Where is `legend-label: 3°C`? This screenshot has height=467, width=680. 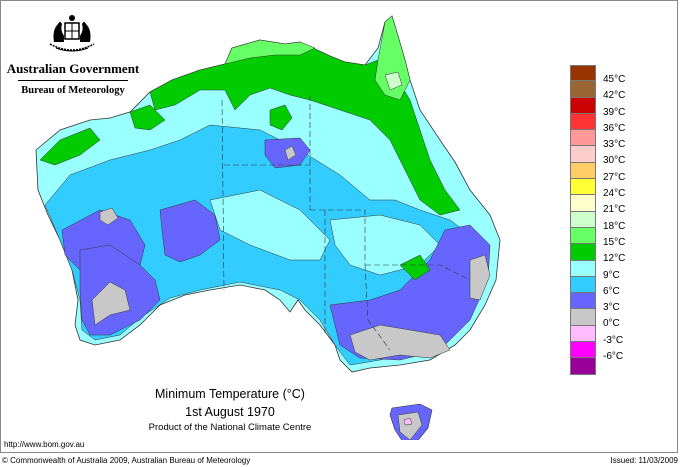 legend-label: 3°C is located at coordinates (611, 308).